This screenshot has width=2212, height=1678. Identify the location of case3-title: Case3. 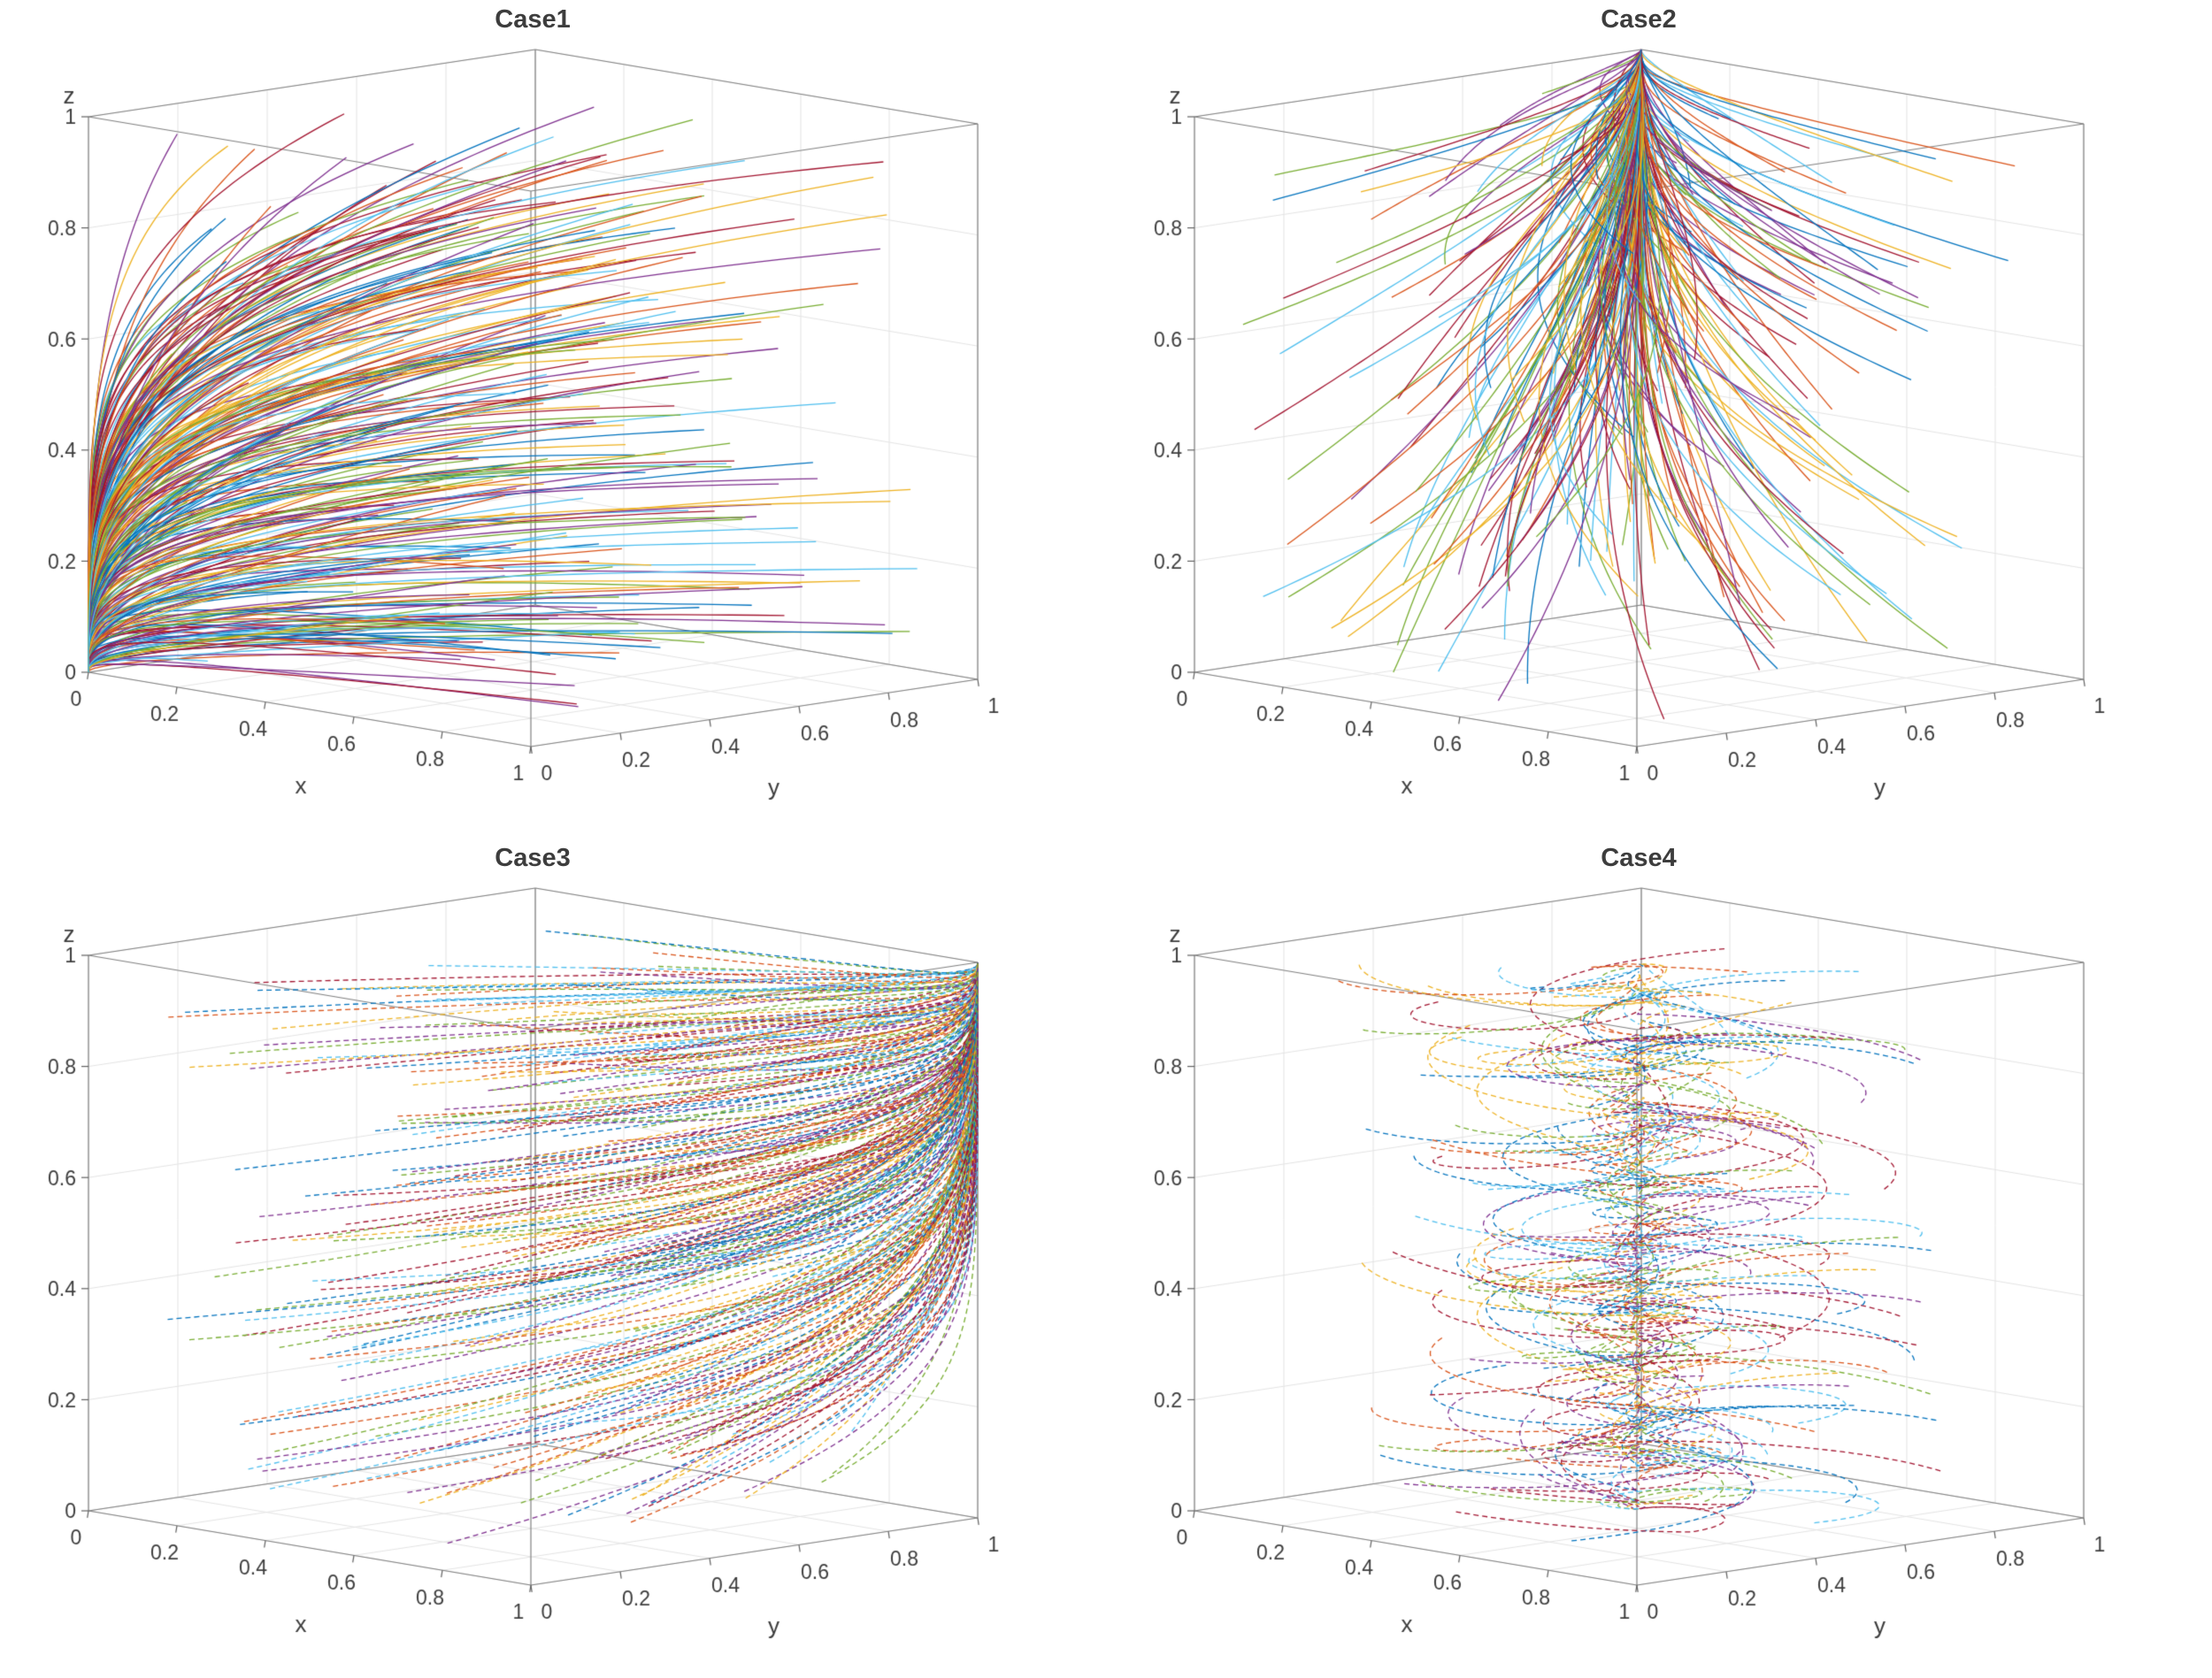
(533, 858).